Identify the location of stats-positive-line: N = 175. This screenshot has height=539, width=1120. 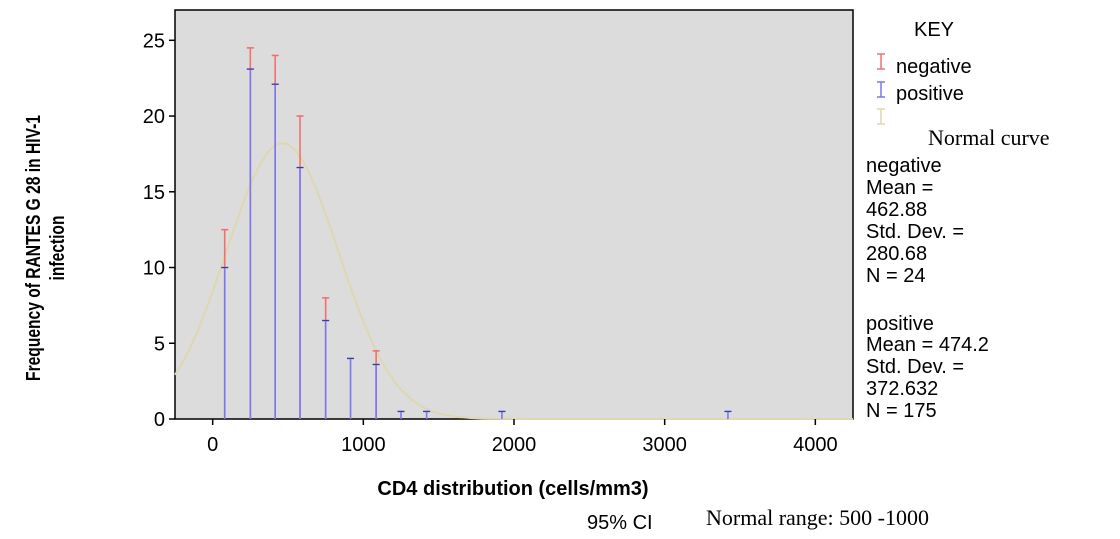
(901, 411).